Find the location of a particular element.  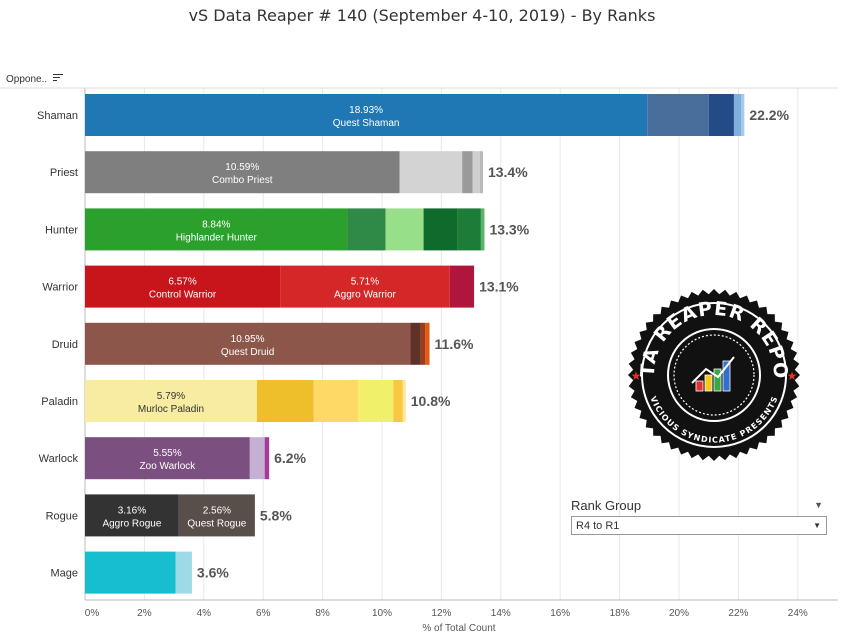

segment-percent-label: 5.79% is located at coordinates (171, 396).